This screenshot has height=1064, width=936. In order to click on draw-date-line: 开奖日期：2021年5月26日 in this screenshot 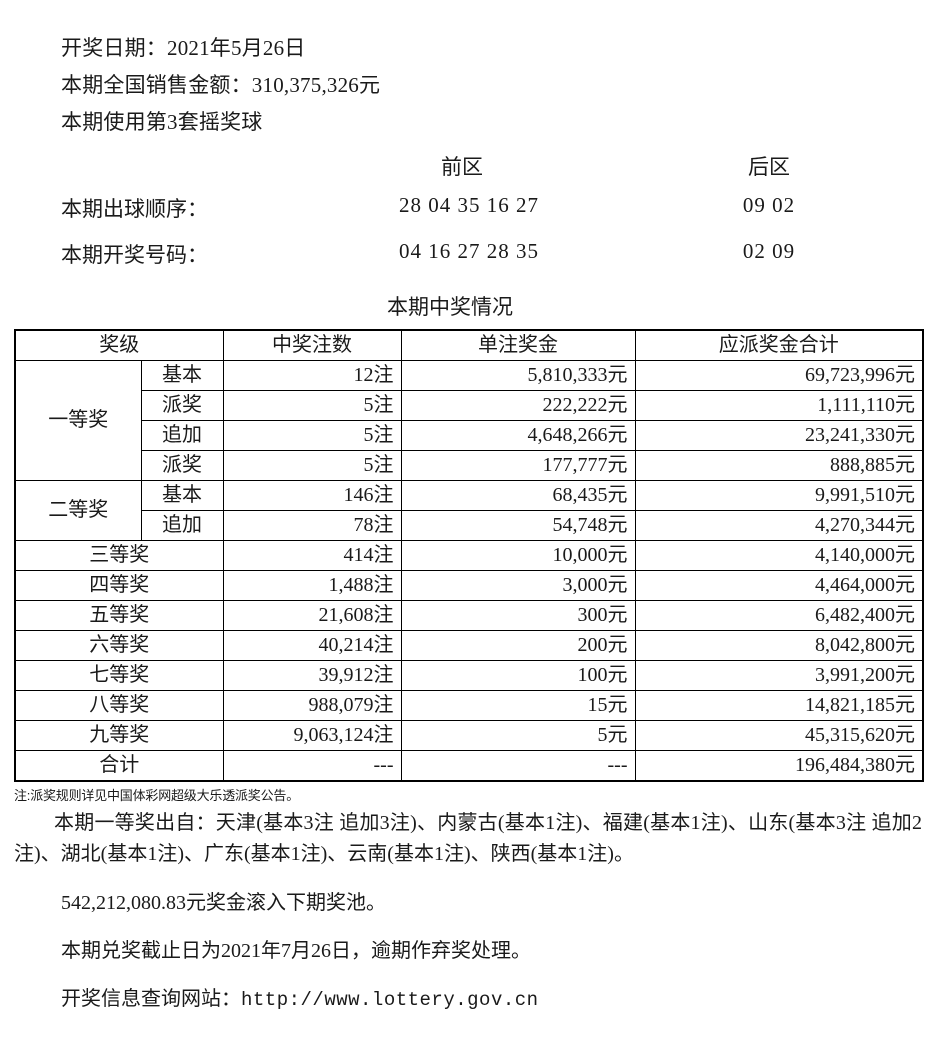, I will do `click(183, 48)`.